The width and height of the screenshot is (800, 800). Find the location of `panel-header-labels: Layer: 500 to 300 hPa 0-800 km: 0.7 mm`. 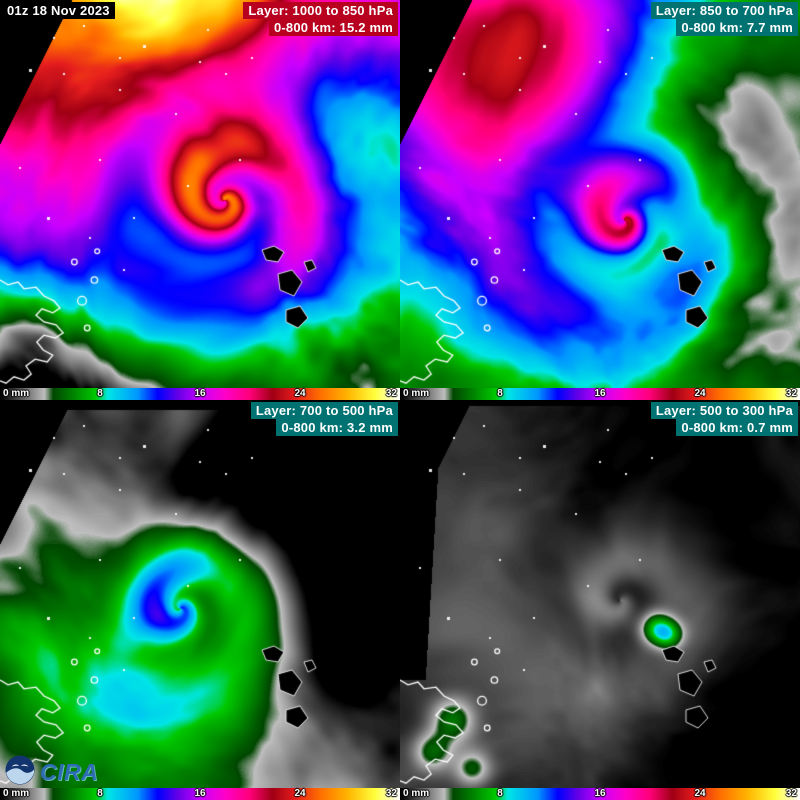

panel-header-labels: Layer: 500 to 300 hPa 0-800 km: 0.7 mm is located at coordinates (724, 419).